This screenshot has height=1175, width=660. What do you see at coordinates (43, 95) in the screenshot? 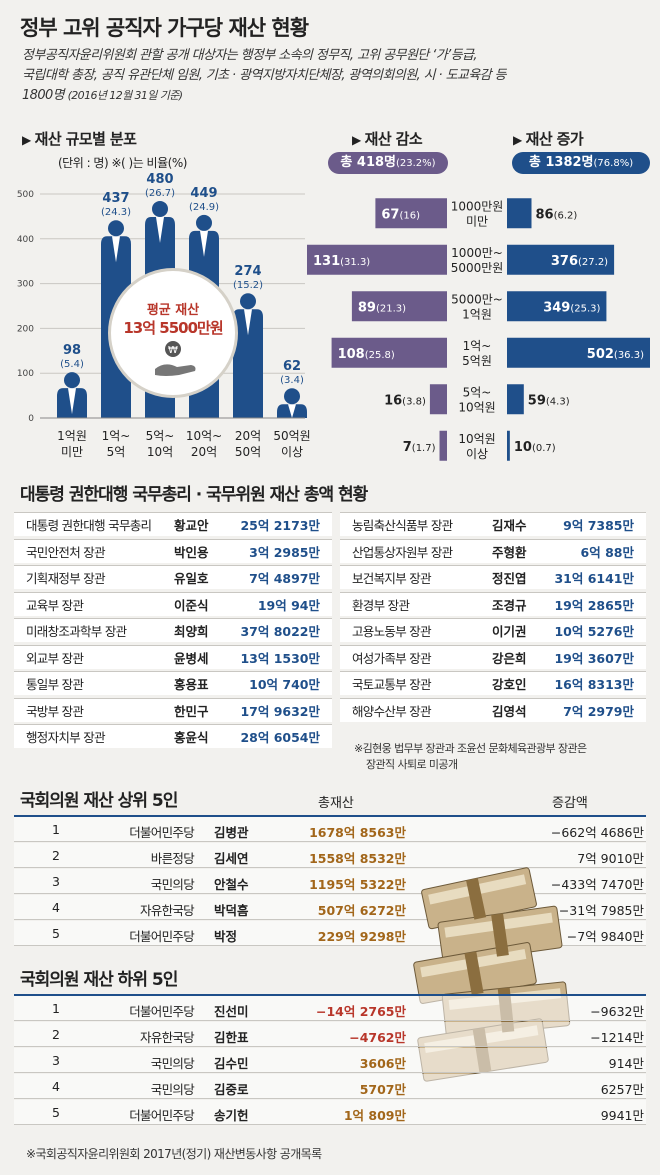
I see `intro-total: 1800명` at bounding box center [43, 95].